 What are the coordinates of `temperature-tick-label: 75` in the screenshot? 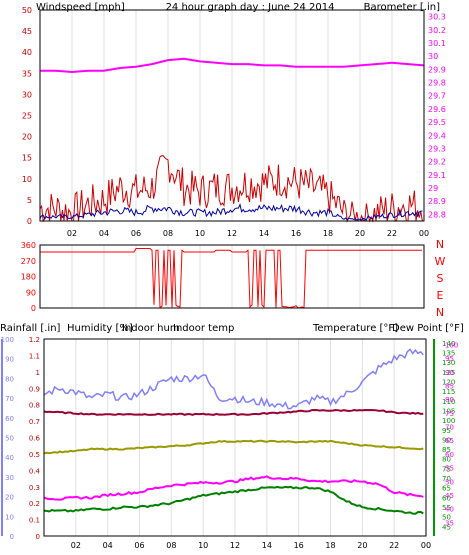 It's located at (446, 469).